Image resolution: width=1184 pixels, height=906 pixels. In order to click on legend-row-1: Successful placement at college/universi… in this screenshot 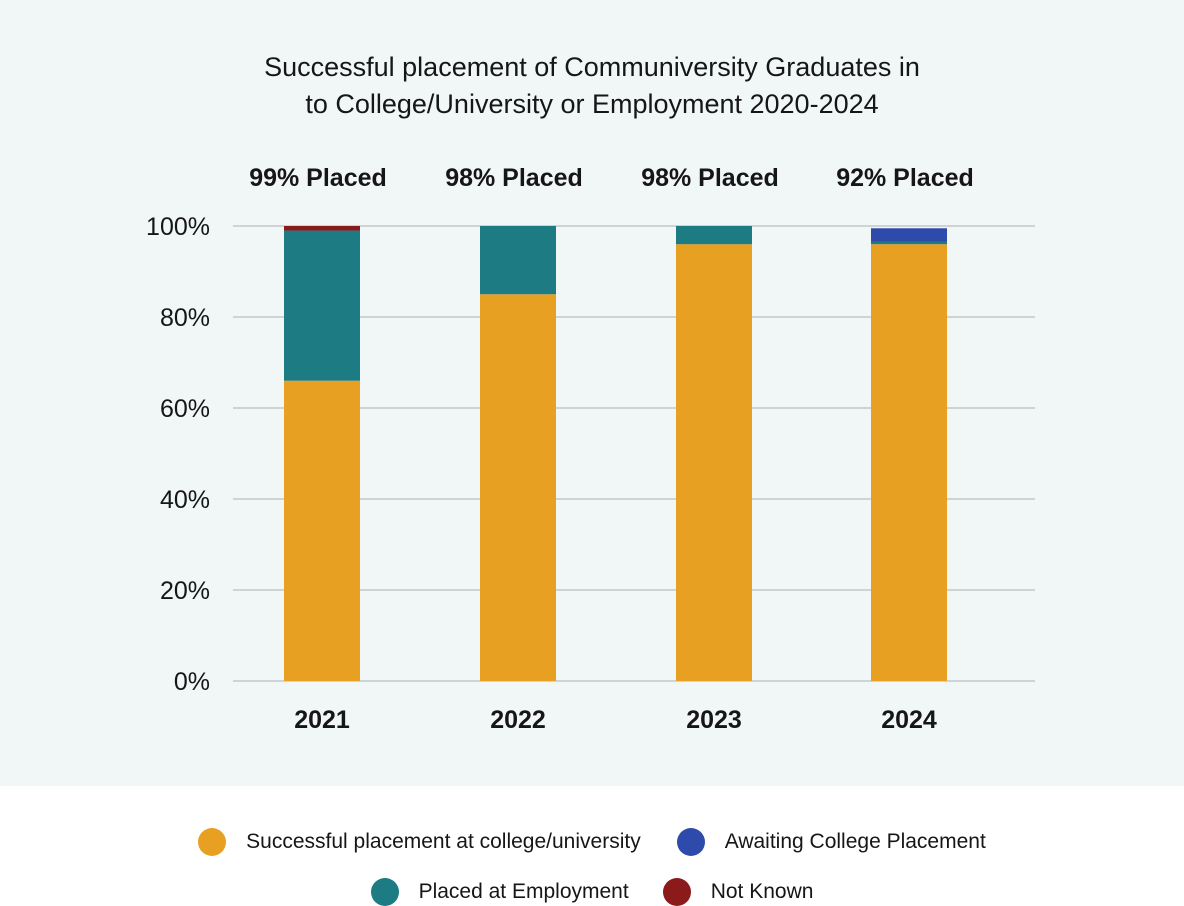, I will do `click(592, 842)`.